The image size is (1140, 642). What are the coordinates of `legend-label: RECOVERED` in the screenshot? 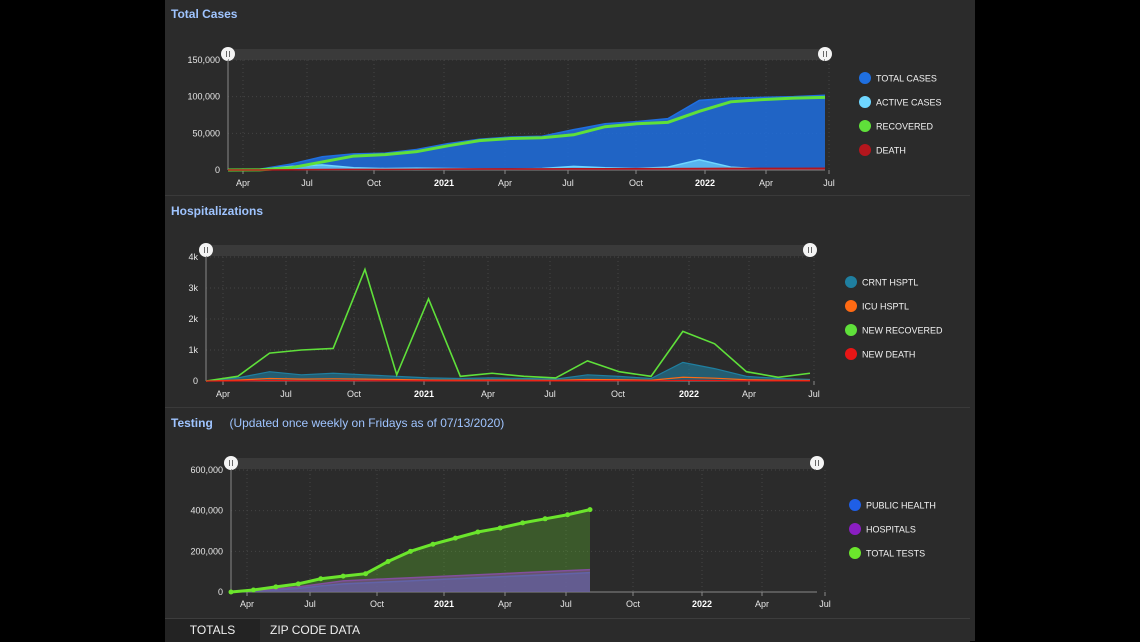 It's located at (905, 127).